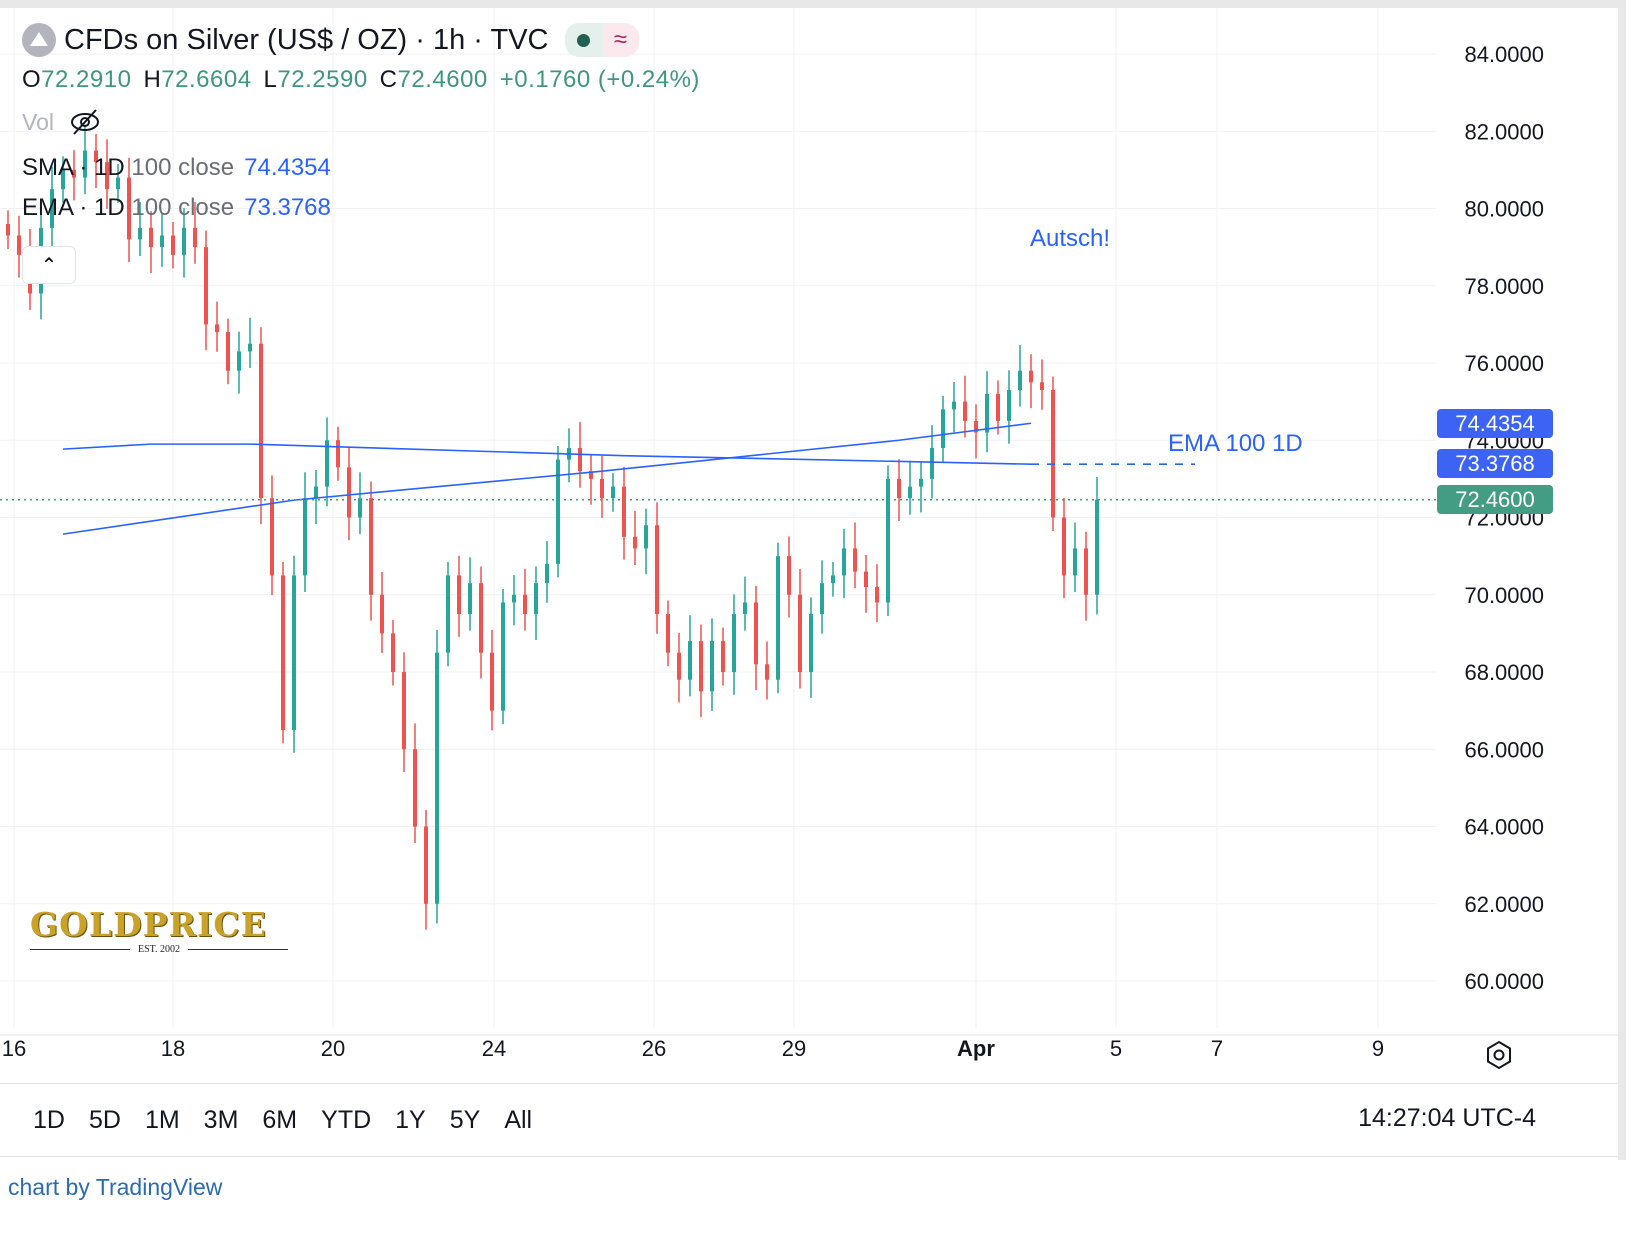  What do you see at coordinates (1499, 1055) in the screenshot?
I see `settings-icon` at bounding box center [1499, 1055].